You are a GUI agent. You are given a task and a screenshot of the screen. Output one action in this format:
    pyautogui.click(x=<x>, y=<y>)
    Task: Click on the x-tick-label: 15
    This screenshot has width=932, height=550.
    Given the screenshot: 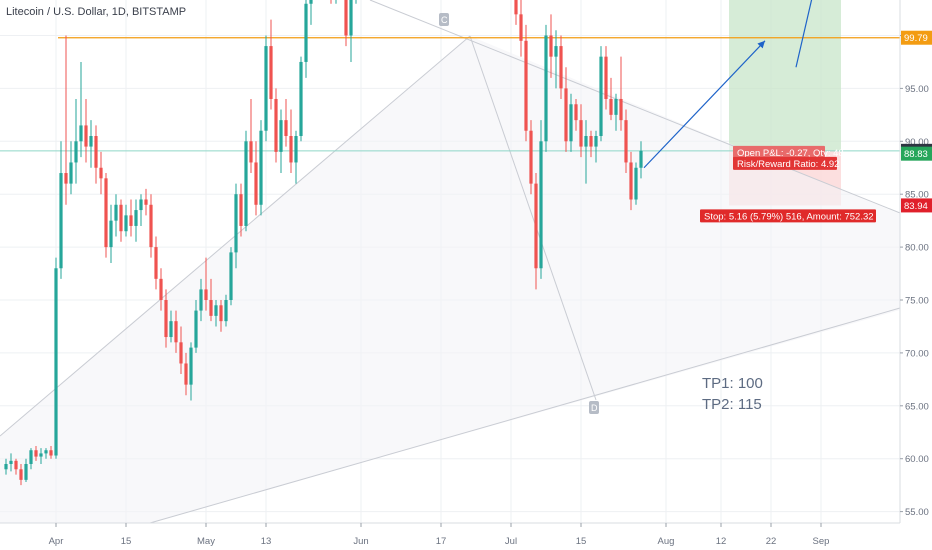 What is the action you would take?
    pyautogui.click(x=126, y=541)
    